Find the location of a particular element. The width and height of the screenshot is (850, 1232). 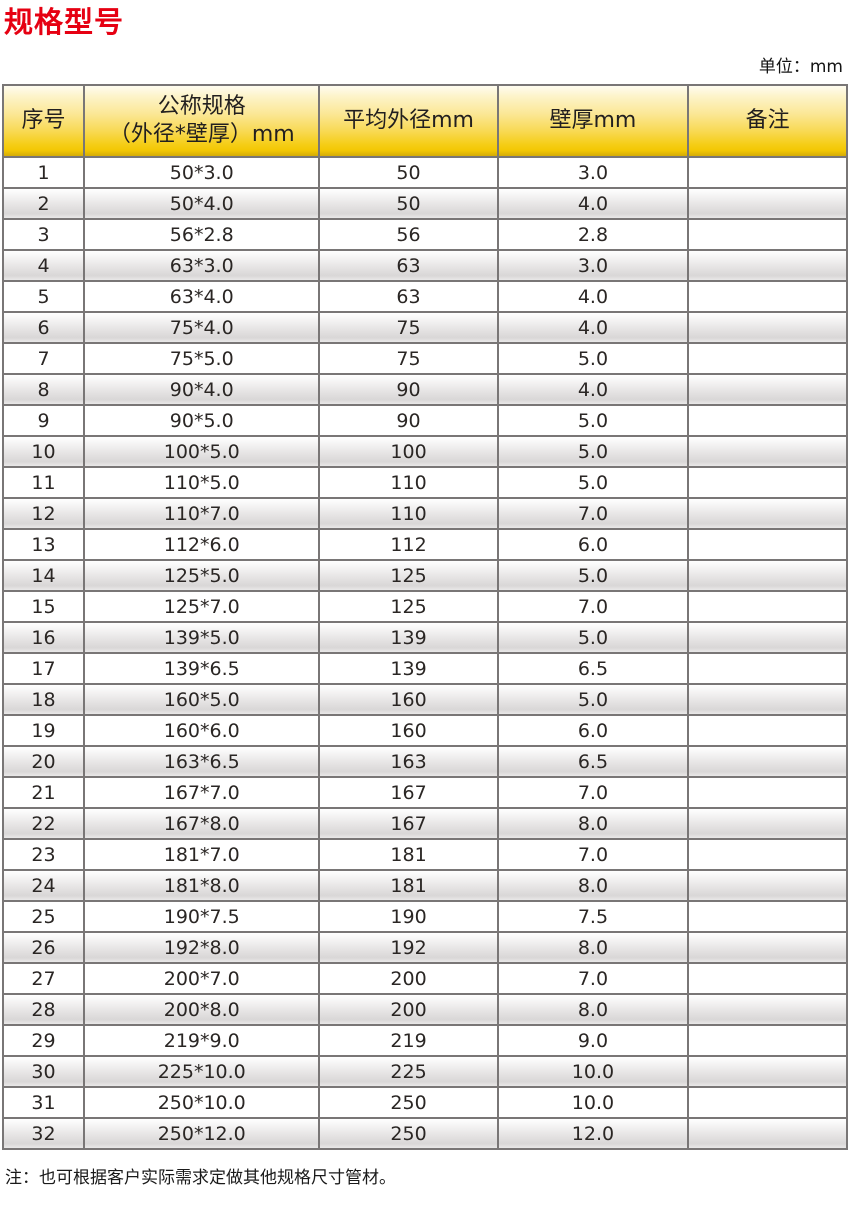

header-wall: 壁厚mm is located at coordinates (593, 121).